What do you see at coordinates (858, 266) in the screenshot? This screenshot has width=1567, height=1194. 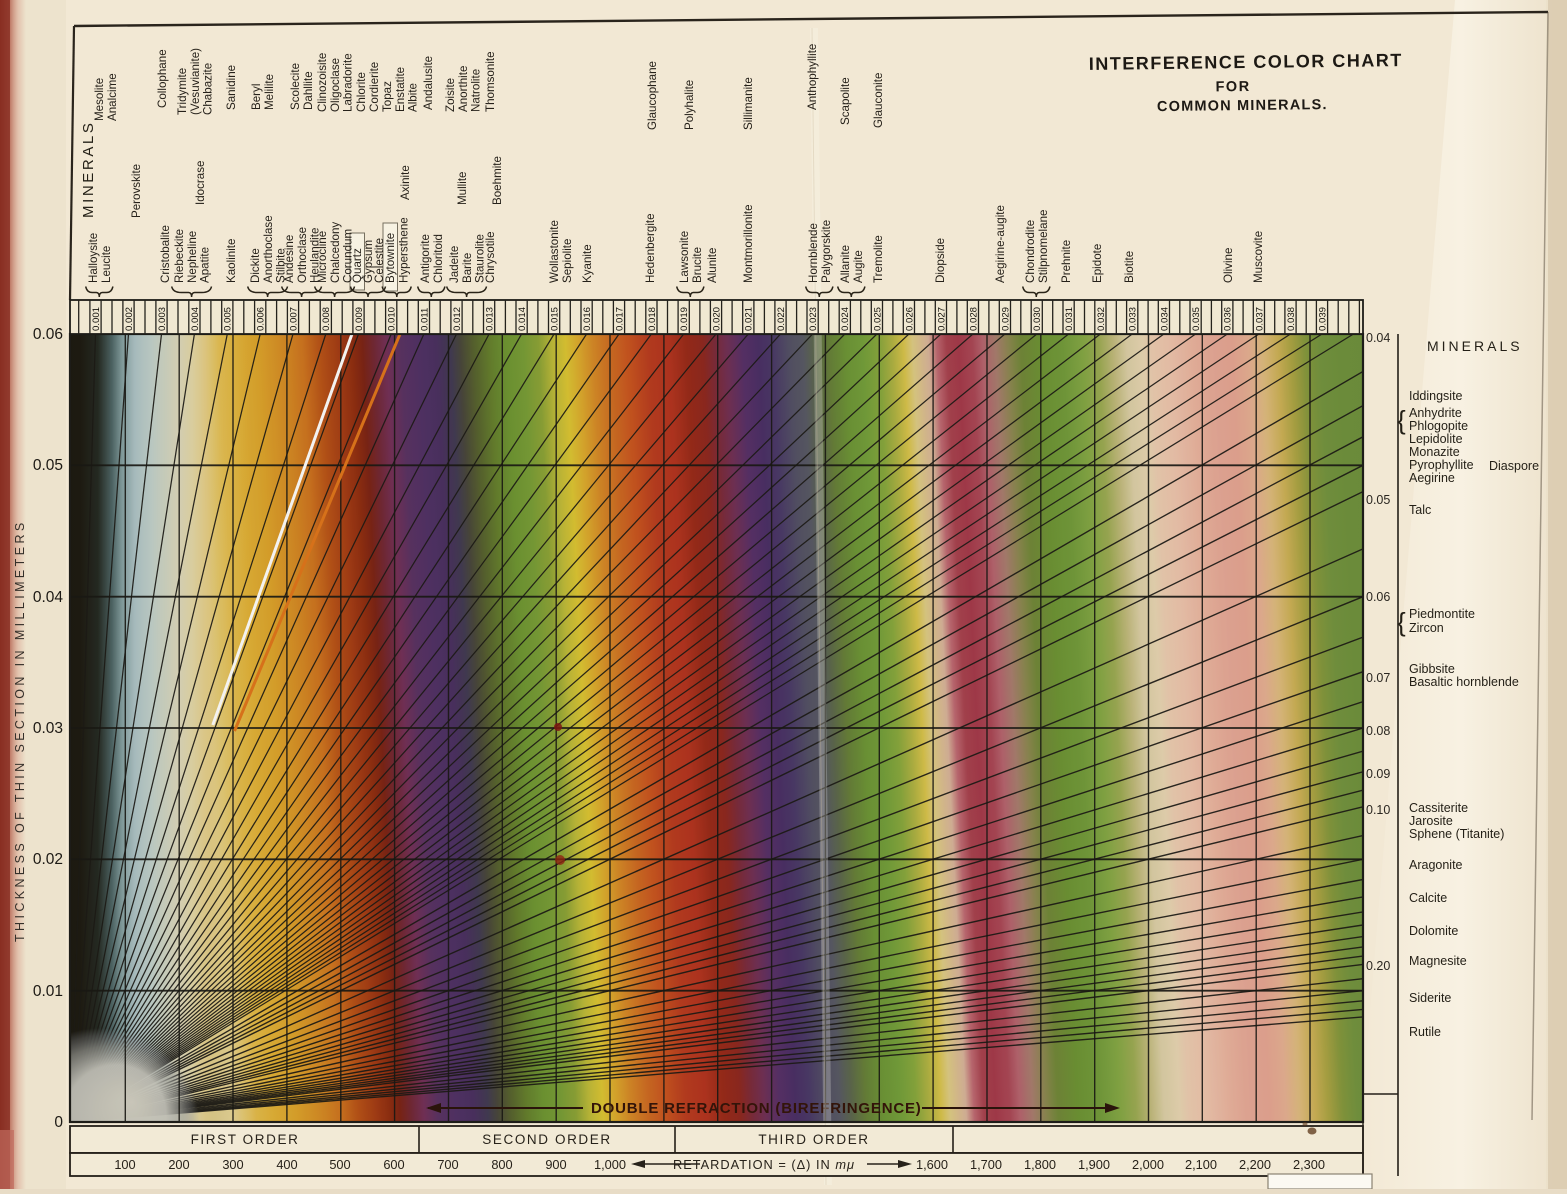 I see `svg-text: Augite` at bounding box center [858, 266].